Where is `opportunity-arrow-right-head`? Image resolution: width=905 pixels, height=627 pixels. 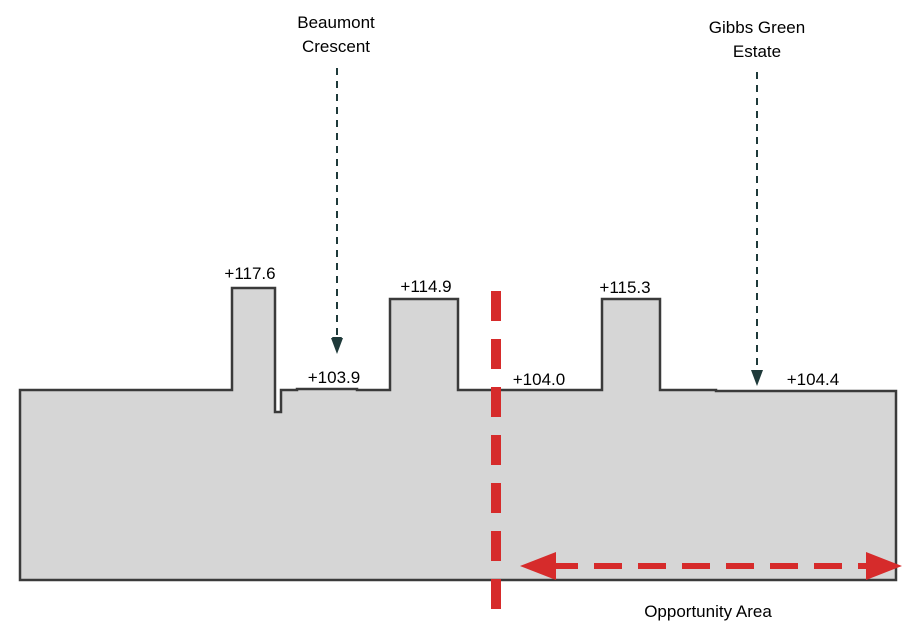
opportunity-arrow-right-head is located at coordinates (884, 566).